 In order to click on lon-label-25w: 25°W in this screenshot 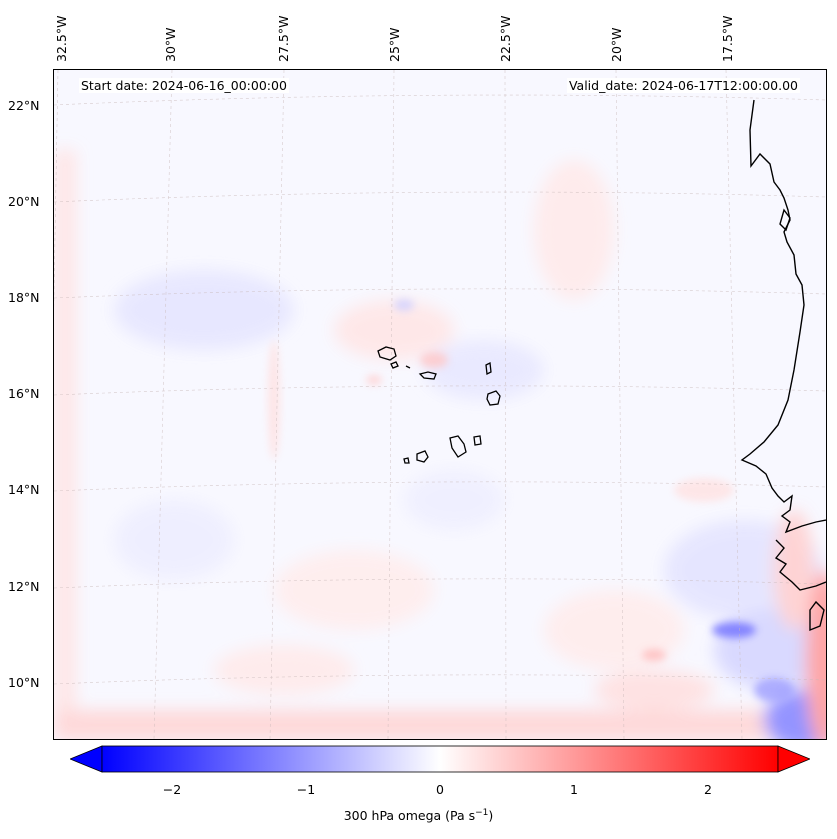, I will do `click(394, 44)`.